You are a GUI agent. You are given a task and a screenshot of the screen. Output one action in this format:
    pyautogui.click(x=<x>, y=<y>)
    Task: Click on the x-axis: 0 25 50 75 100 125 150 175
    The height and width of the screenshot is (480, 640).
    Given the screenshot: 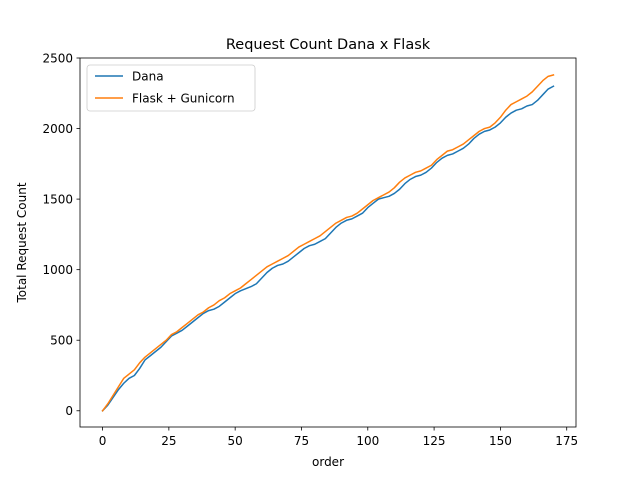 What is the action you would take?
    pyautogui.click(x=338, y=437)
    